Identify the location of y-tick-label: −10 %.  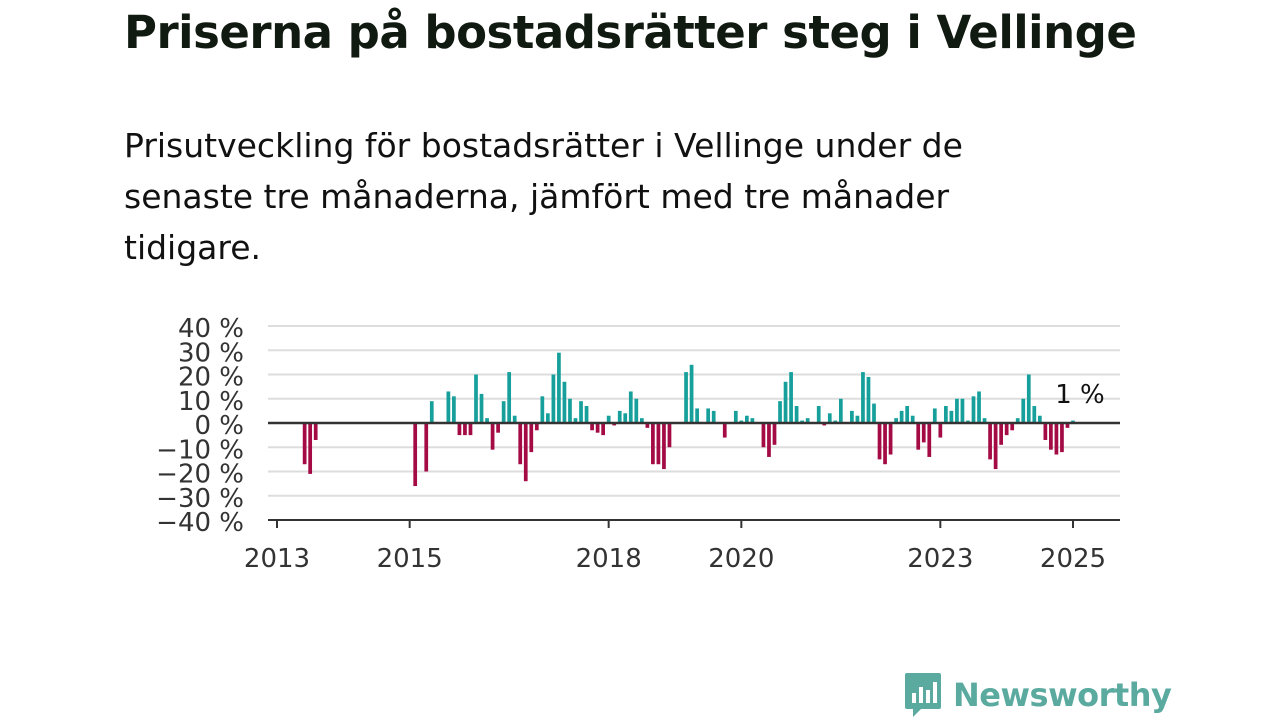
(200, 450).